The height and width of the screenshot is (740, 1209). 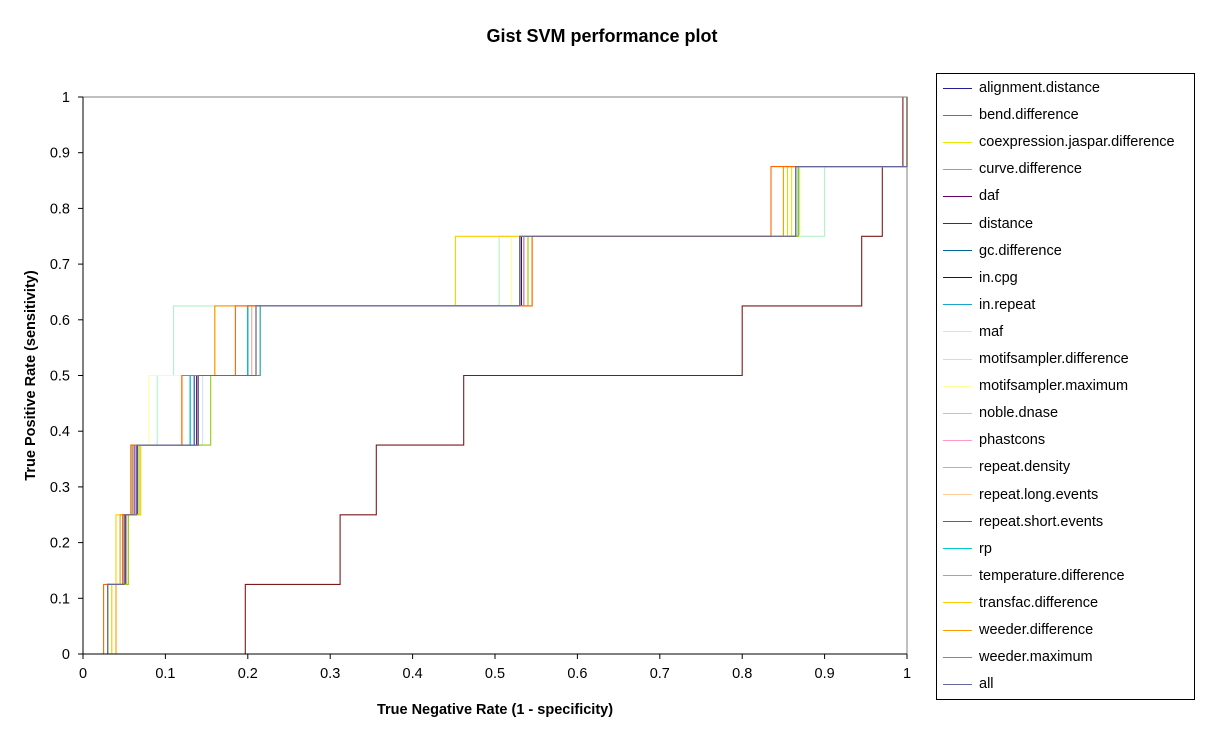 What do you see at coordinates (31, 375) in the screenshot?
I see `y-axis-label: True Positive Rate (sensitivity)` at bounding box center [31, 375].